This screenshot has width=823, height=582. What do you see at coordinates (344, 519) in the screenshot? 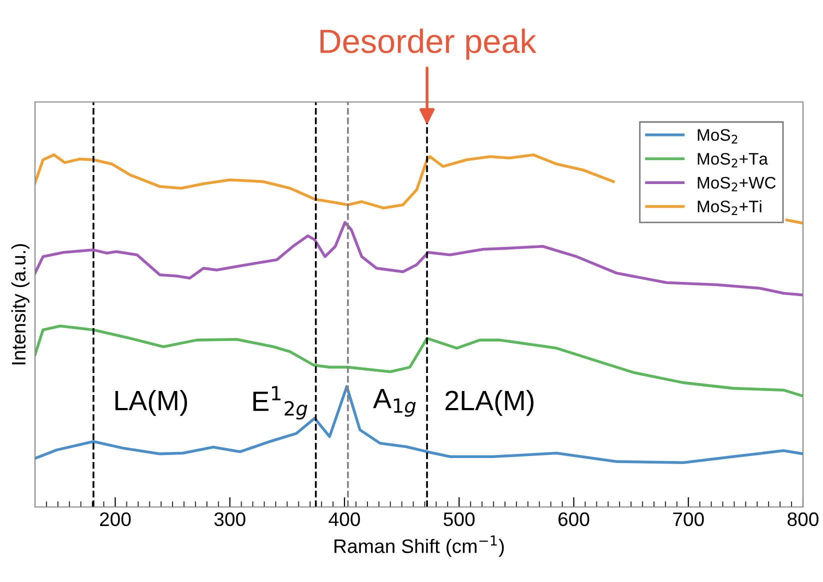
I see `x-tick-label: 400` at bounding box center [344, 519].